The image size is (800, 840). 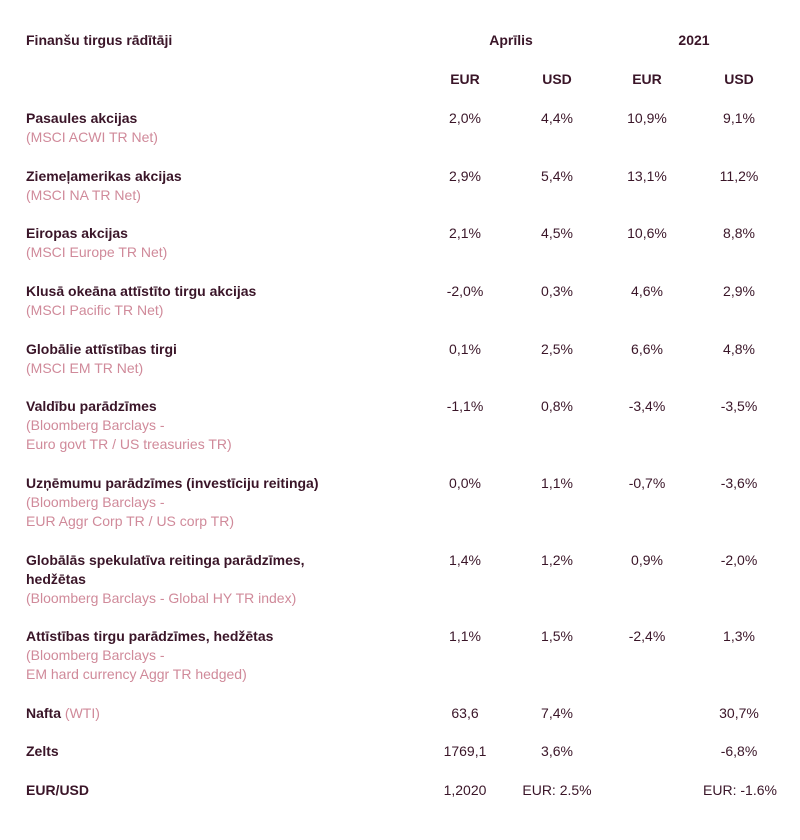 What do you see at coordinates (150, 636) in the screenshot?
I see `row-name: Attīstības tirgu parādzīmes, hedžētas` at bounding box center [150, 636].